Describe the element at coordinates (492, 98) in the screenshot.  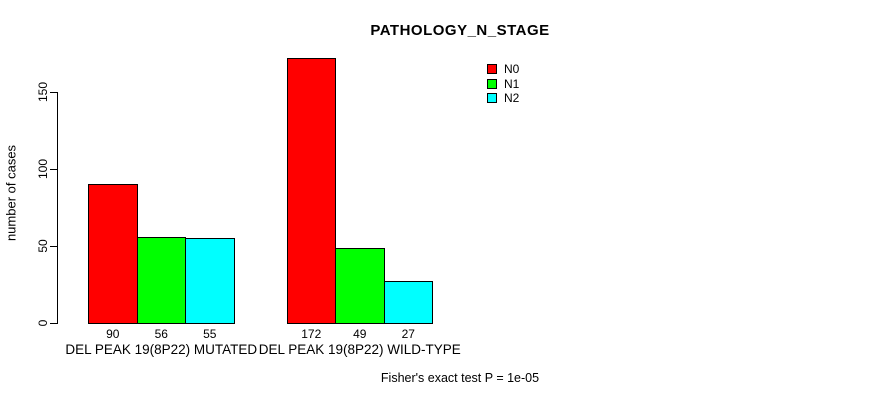
I see `legend-swatch-n2` at that location.